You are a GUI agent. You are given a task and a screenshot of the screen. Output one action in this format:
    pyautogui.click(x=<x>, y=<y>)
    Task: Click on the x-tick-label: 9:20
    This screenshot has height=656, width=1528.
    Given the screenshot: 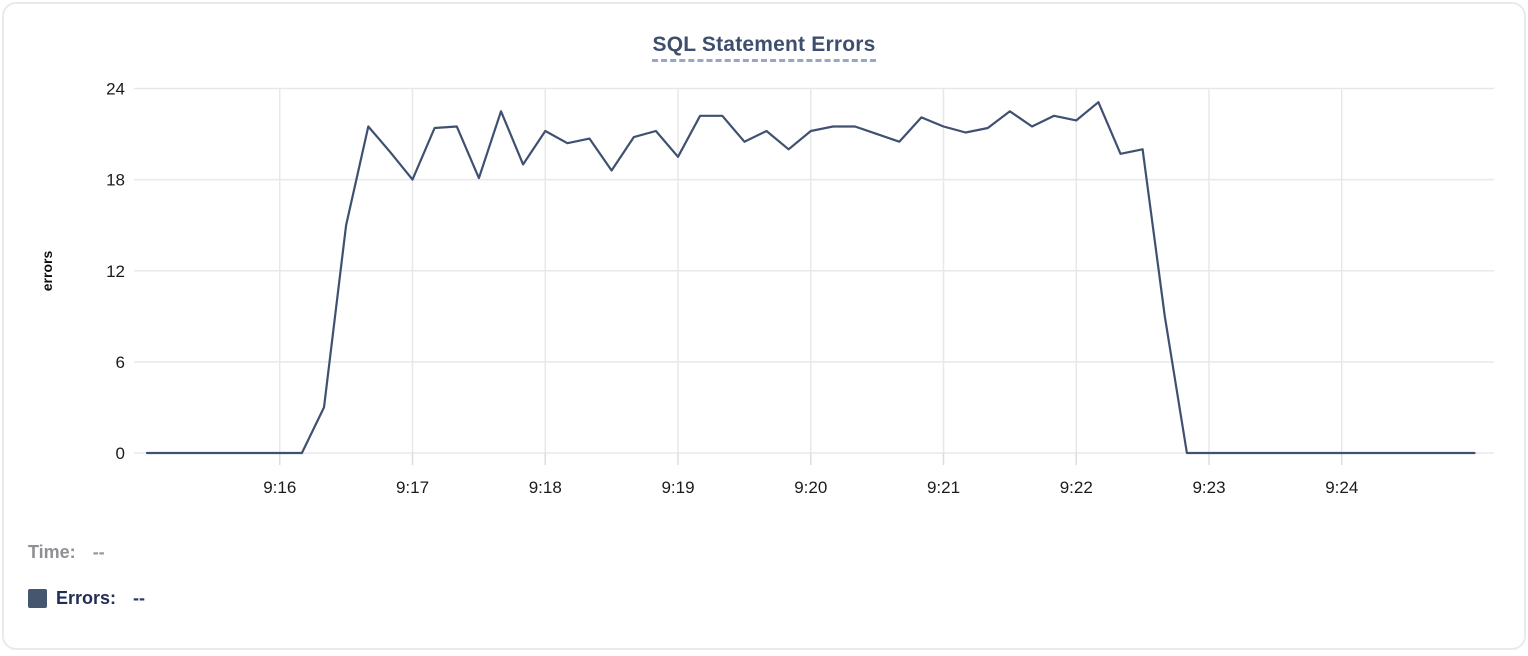 What is the action you would take?
    pyautogui.click(x=810, y=487)
    